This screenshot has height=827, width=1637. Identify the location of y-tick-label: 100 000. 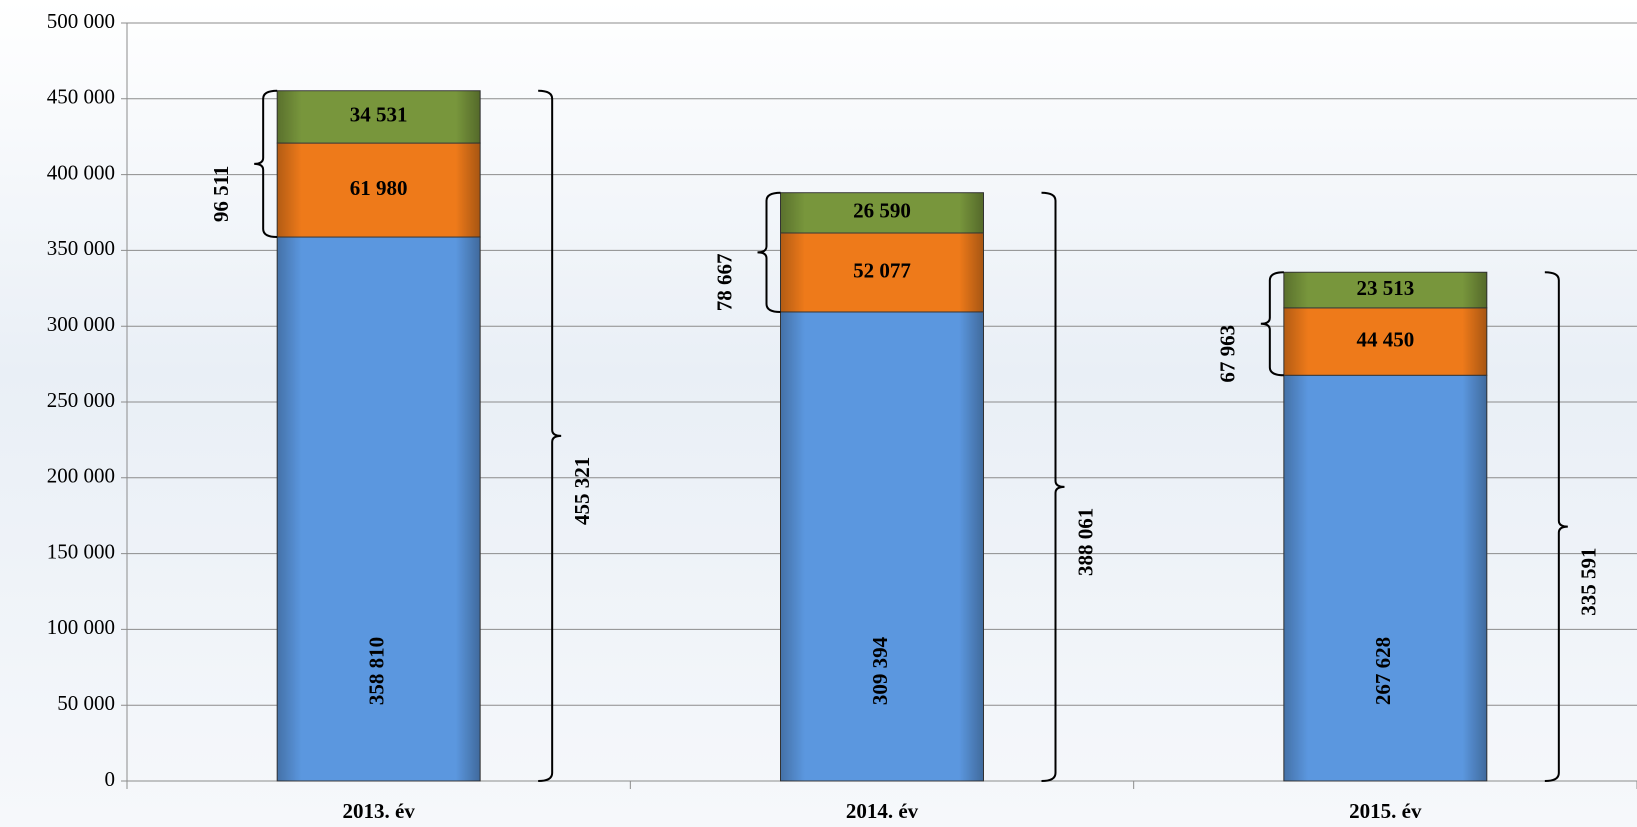
(81, 627).